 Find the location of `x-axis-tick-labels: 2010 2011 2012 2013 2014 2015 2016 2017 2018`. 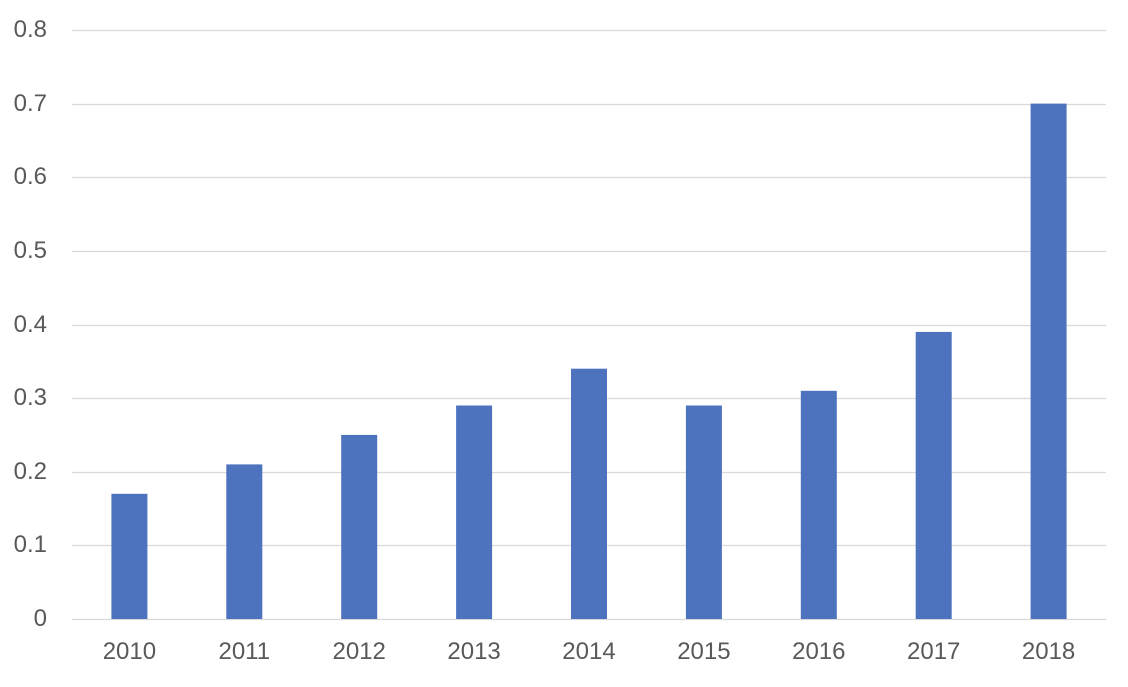

x-axis-tick-labels: 2010 2011 2012 2013 2014 2015 2016 2017 2018 is located at coordinates (589, 651).